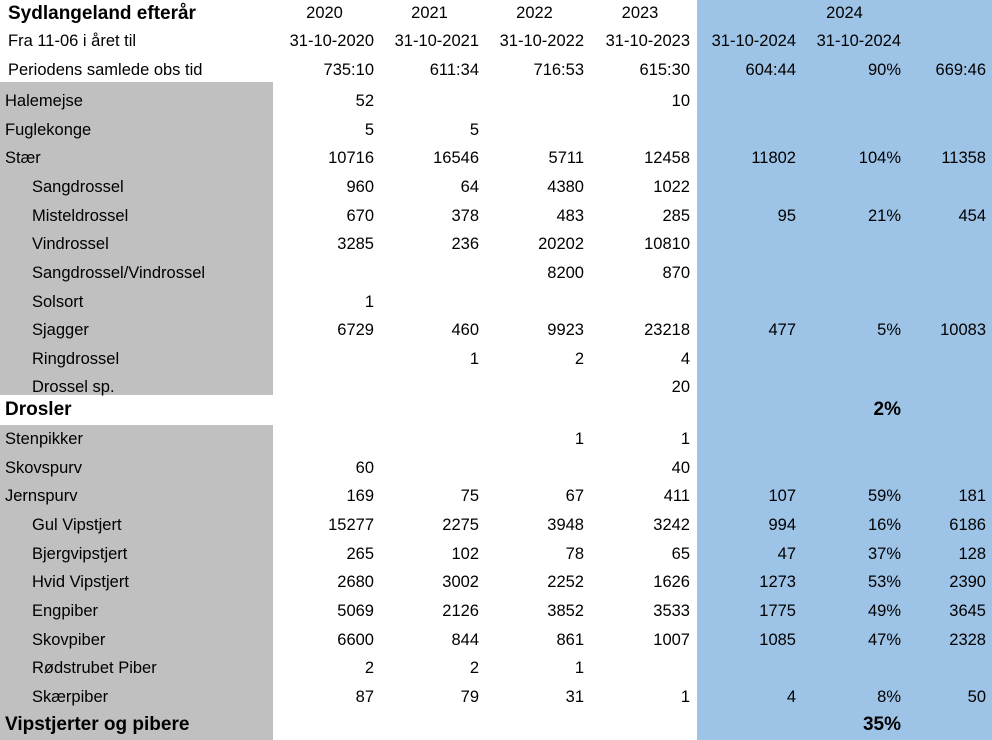 The width and height of the screenshot is (992, 740). Describe the element at coordinates (474, 130) in the screenshot. I see `cell-2021: 5` at that location.